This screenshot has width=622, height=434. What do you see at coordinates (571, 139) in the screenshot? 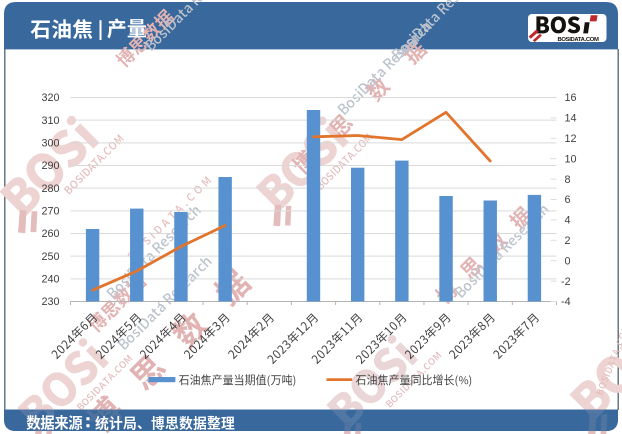
I see `svg-text: 12` at bounding box center [571, 139].